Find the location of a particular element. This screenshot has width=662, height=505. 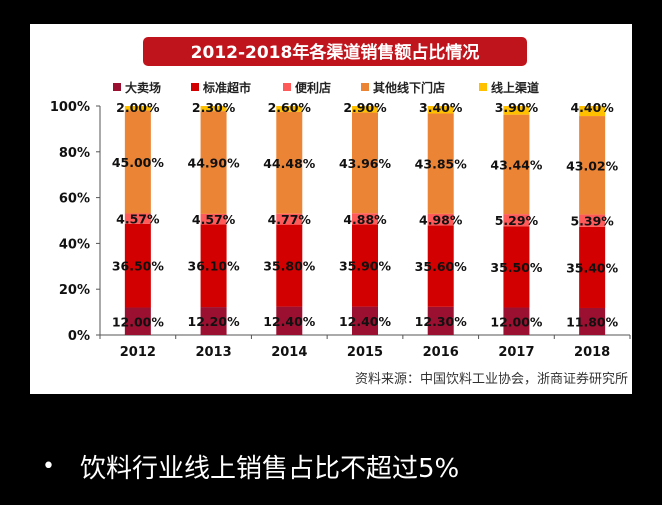

bullet-point: • 饮料行业线上销售占比不超过5% is located at coordinates (250, 466).